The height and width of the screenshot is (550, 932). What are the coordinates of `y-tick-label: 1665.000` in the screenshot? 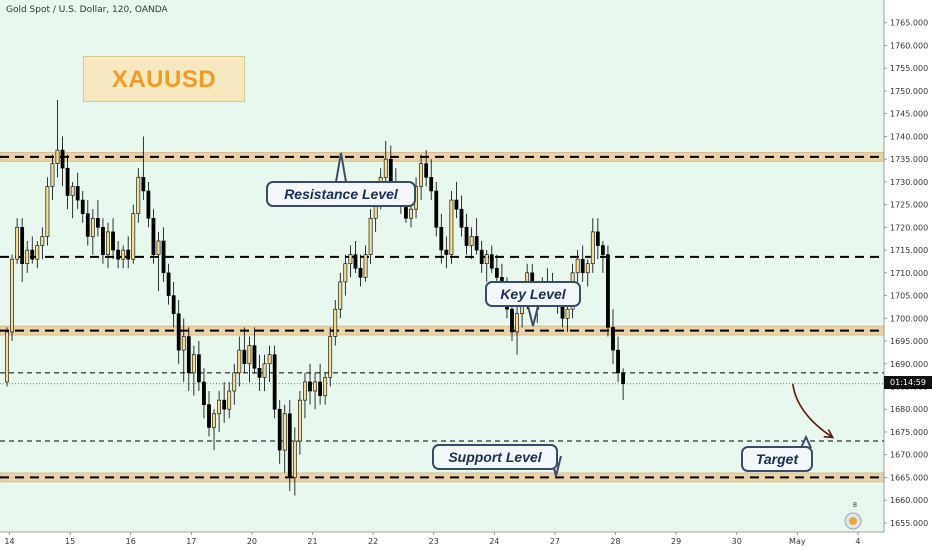 It's located at (909, 477).